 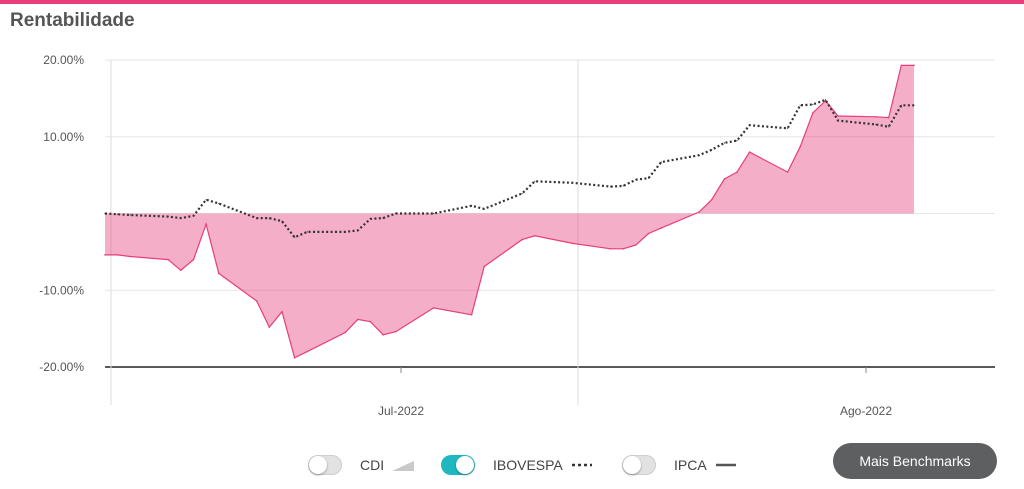 What do you see at coordinates (63, 60) in the screenshot?
I see `y-tick-label: 20.00%` at bounding box center [63, 60].